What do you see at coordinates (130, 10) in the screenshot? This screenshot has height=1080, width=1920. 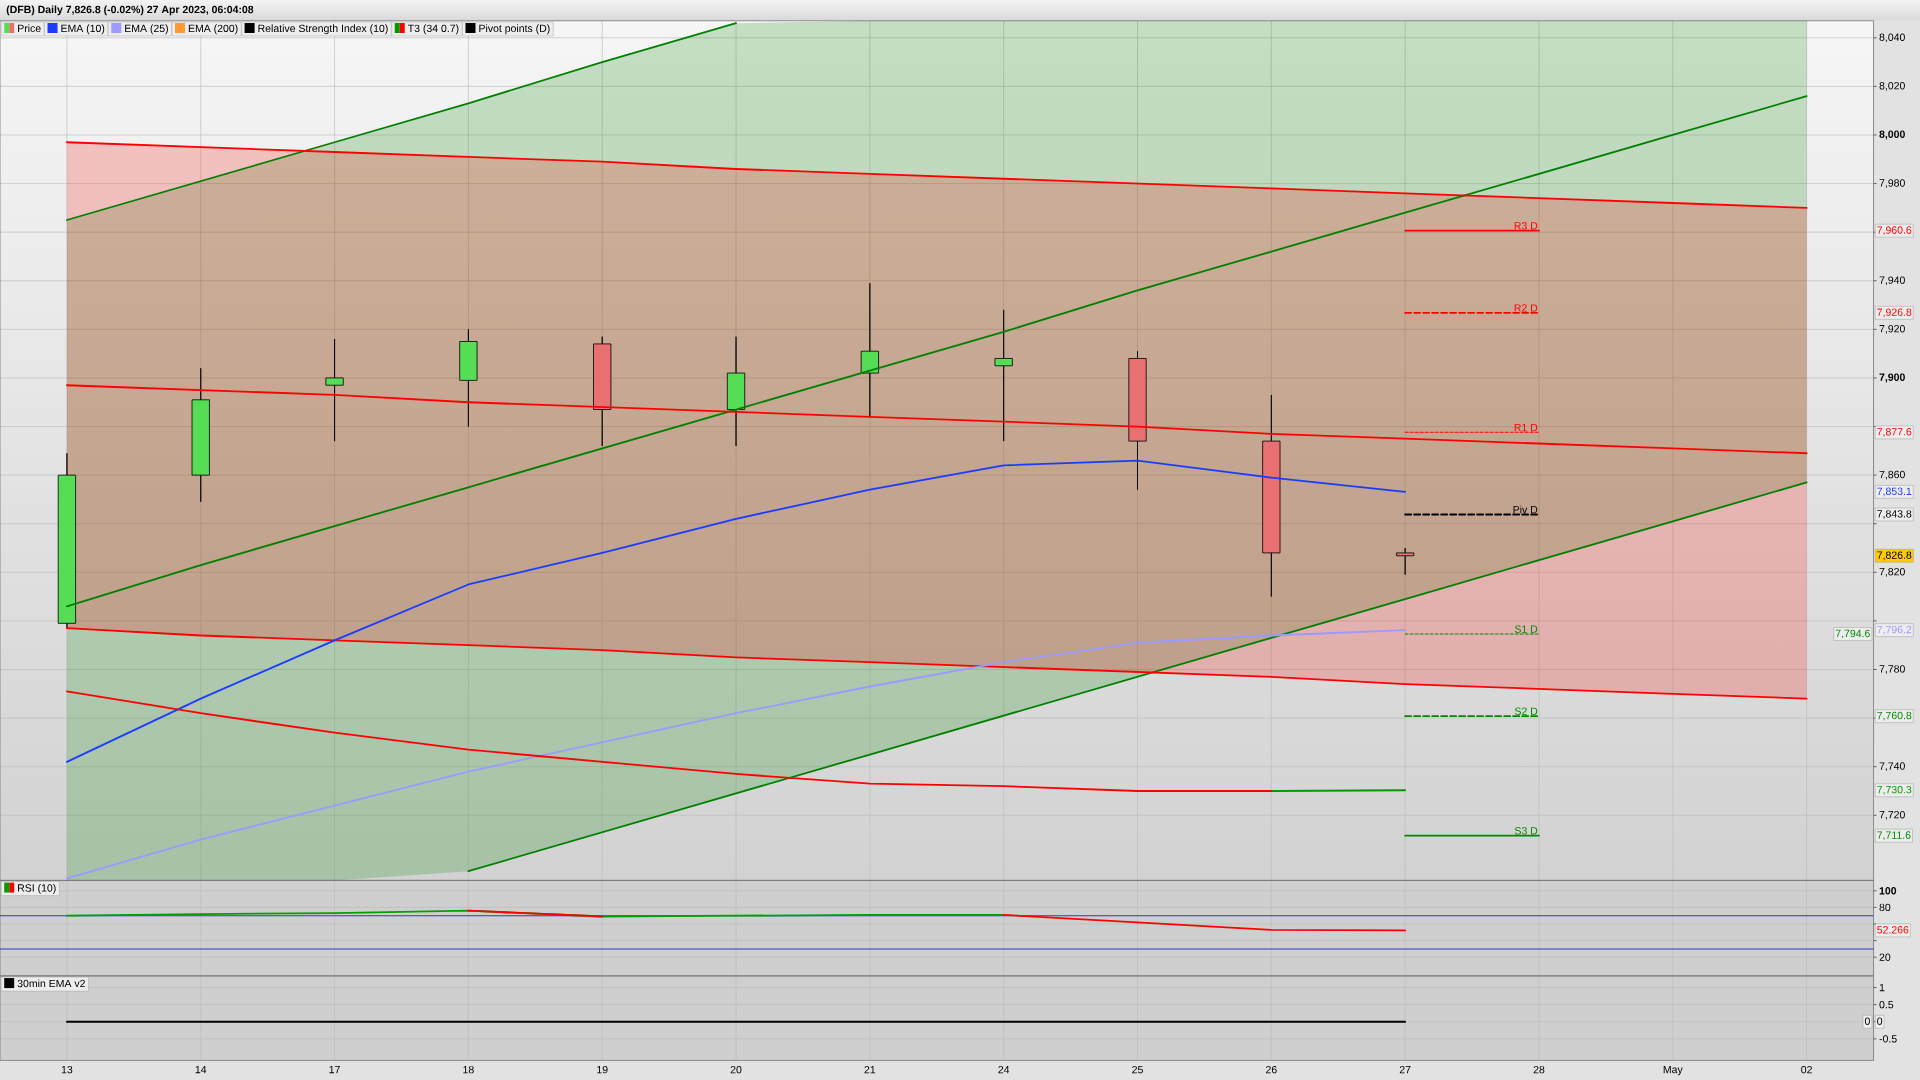 I see `chart-title: (DFB) Daily 7,826.8 (-0.02%) 27 Apr 2023, 06:04:08` at bounding box center [130, 10].